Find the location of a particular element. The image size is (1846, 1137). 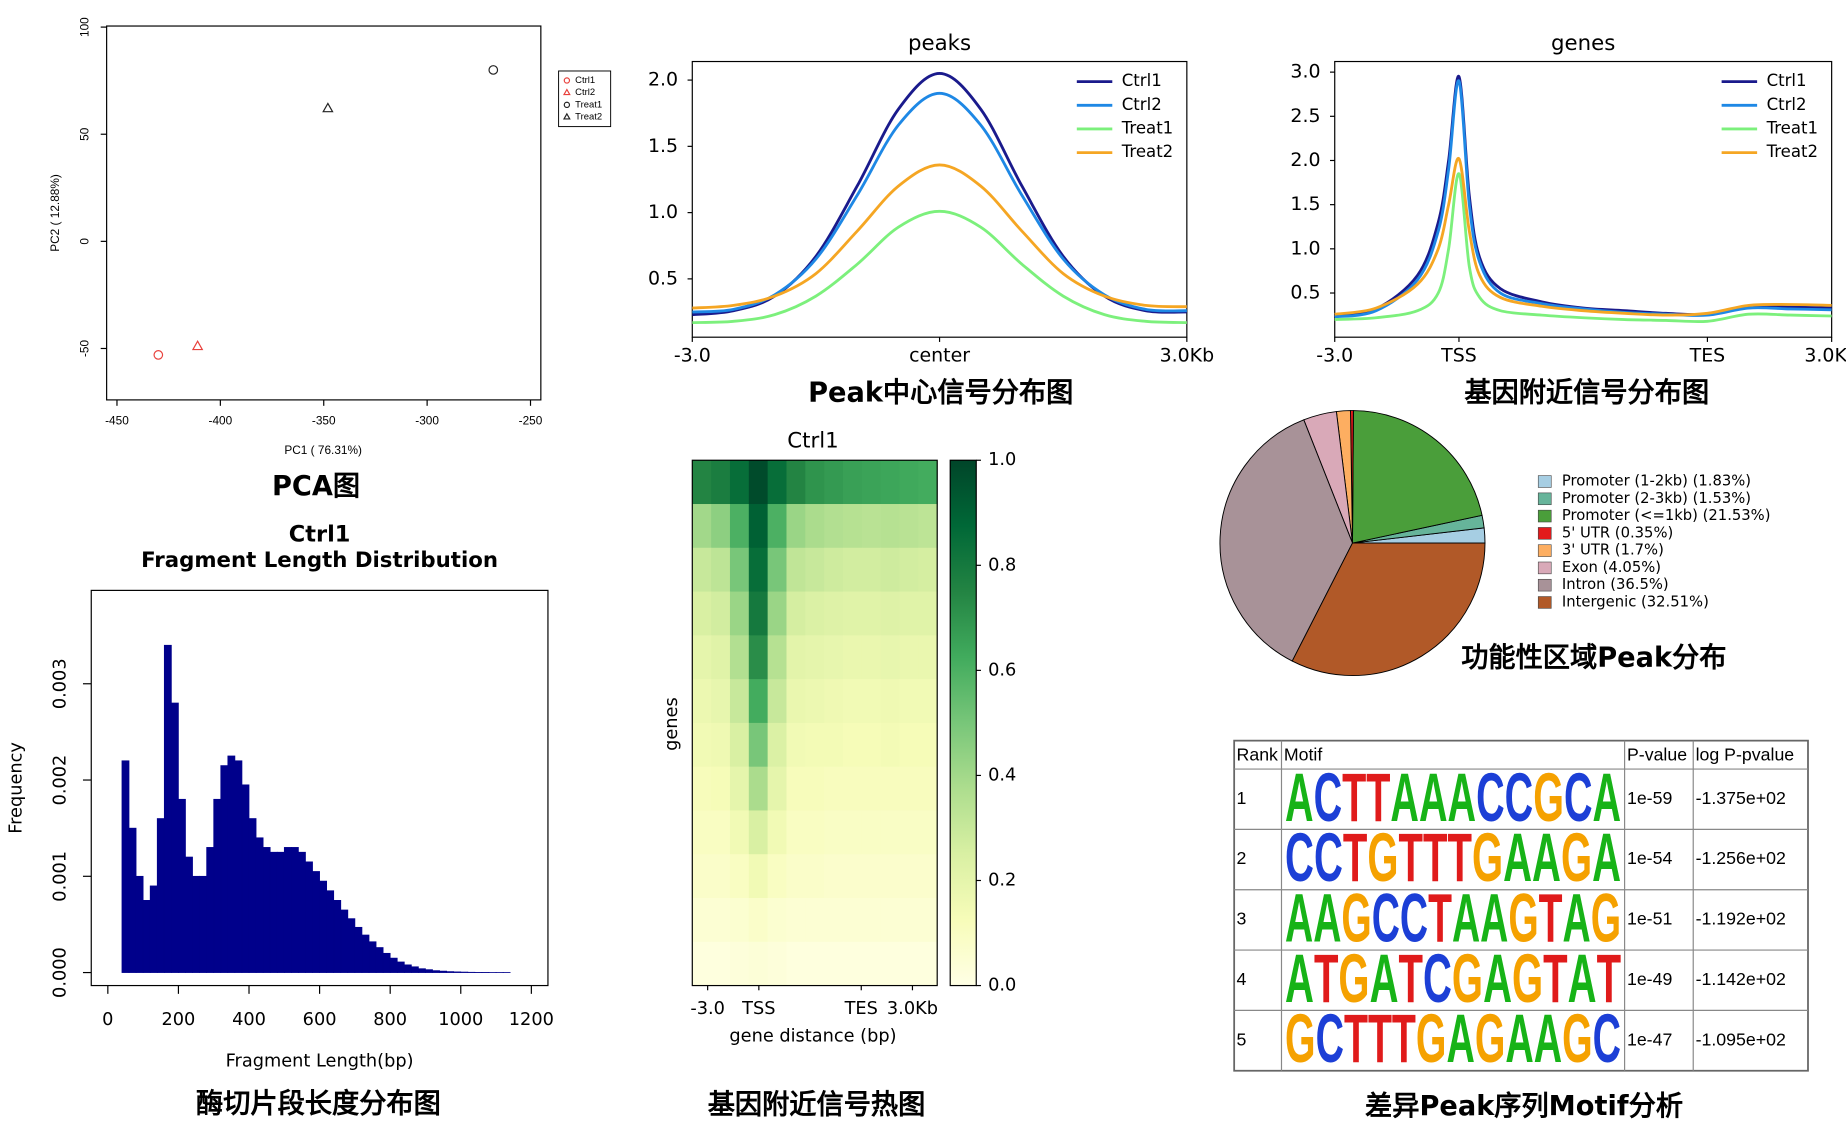

plot-frame is located at coordinates (1583, 199).